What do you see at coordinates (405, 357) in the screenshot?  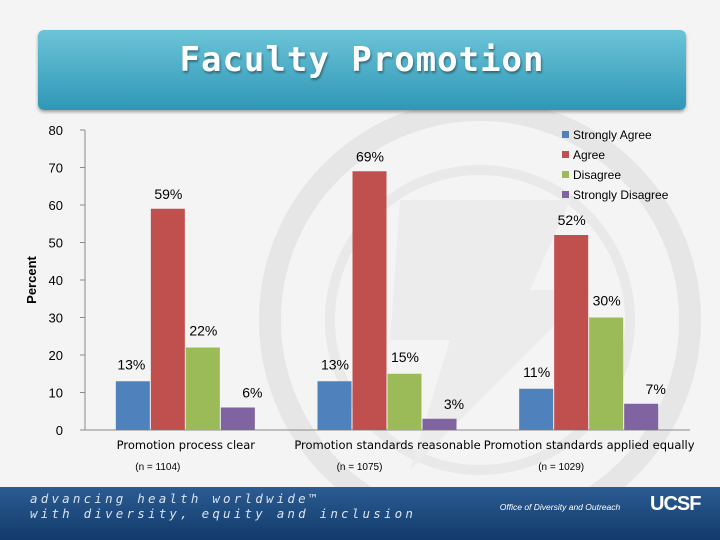 I see `data-label: 15%` at bounding box center [405, 357].